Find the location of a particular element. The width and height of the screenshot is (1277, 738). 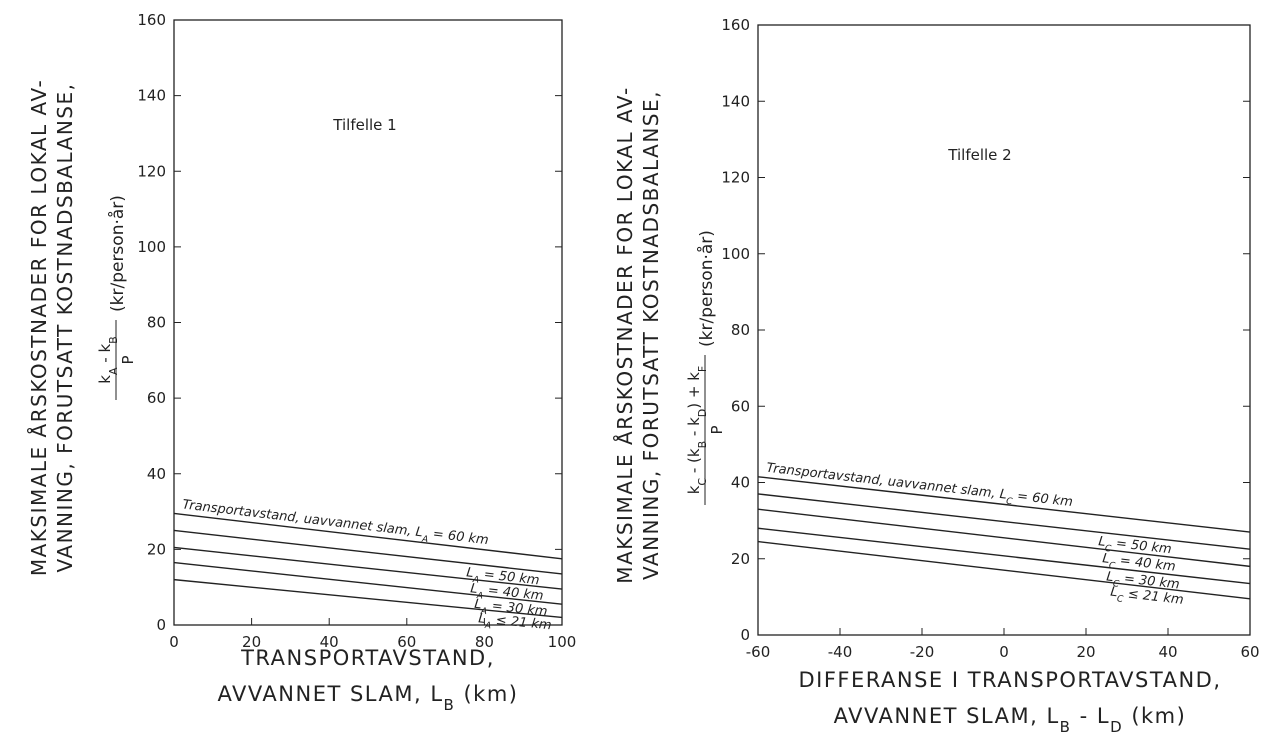

y-axis-formula: kC - (kB - kD) + kFP (kr/person·år) is located at coordinates (705, 367).